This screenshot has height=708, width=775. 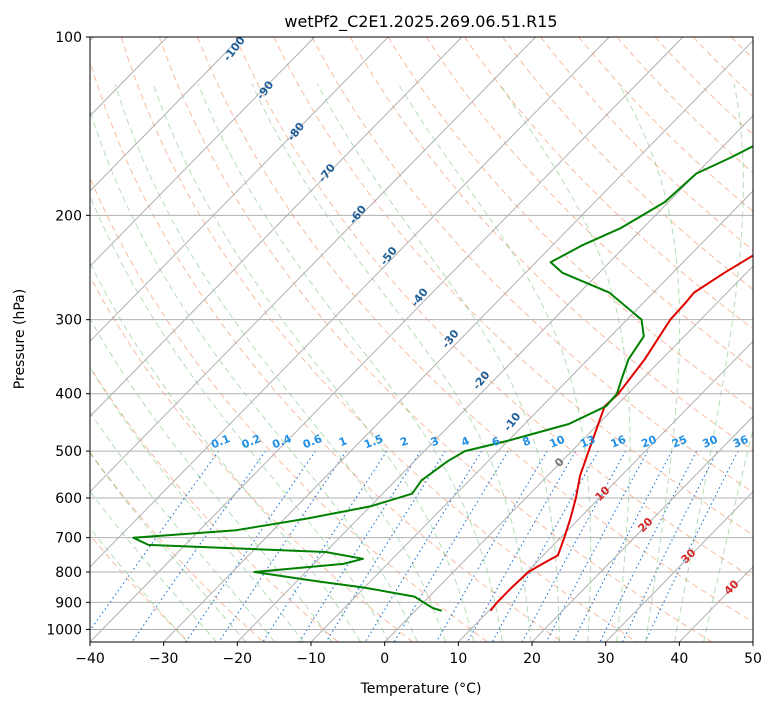 What do you see at coordinates (527, 441) in the screenshot?
I see `mixing-ratio-label: 8` at bounding box center [527, 441].